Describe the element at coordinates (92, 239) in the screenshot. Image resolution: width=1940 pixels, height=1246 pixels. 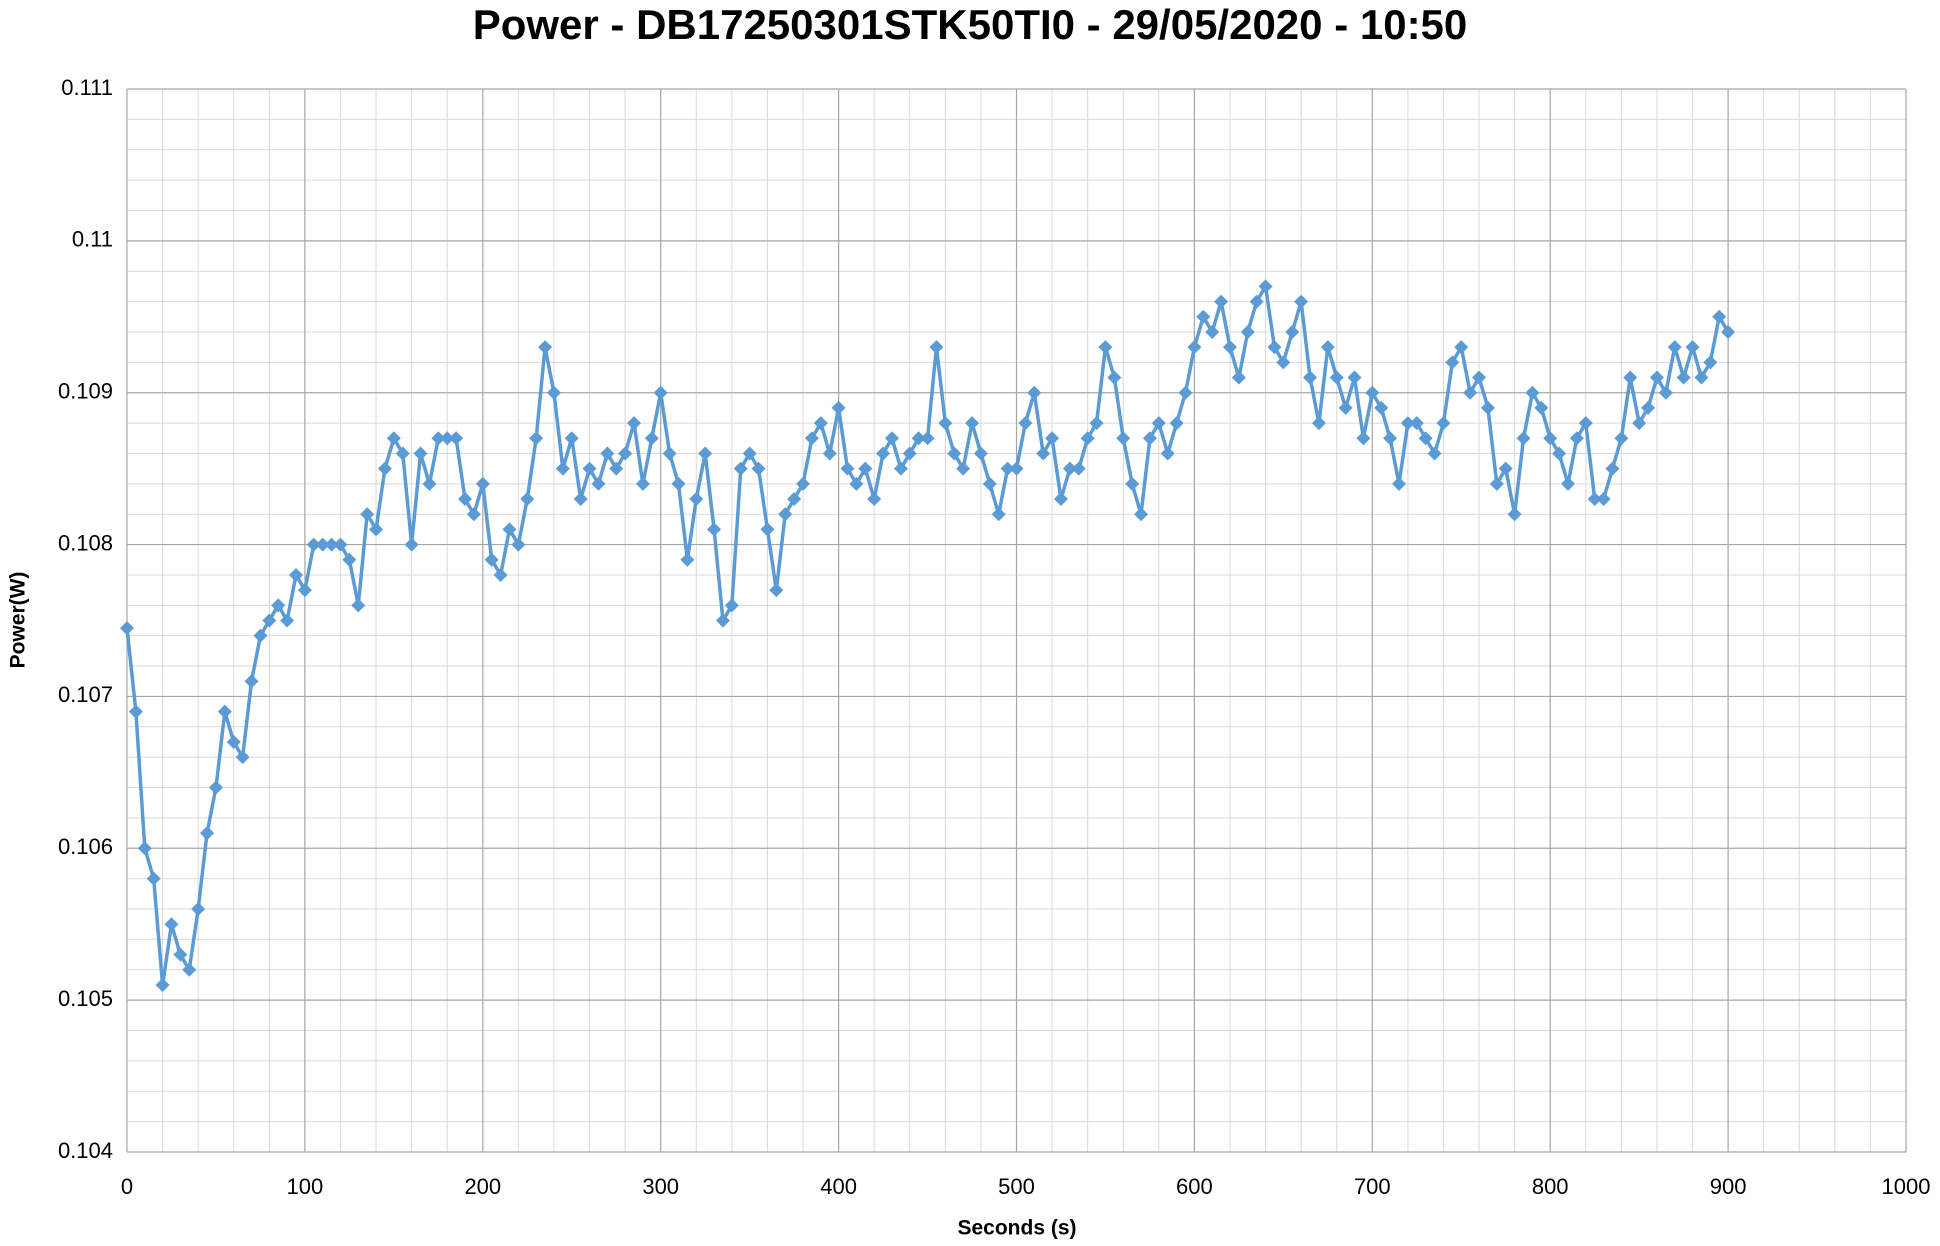
I see `y-tick-label: 0.11` at that location.